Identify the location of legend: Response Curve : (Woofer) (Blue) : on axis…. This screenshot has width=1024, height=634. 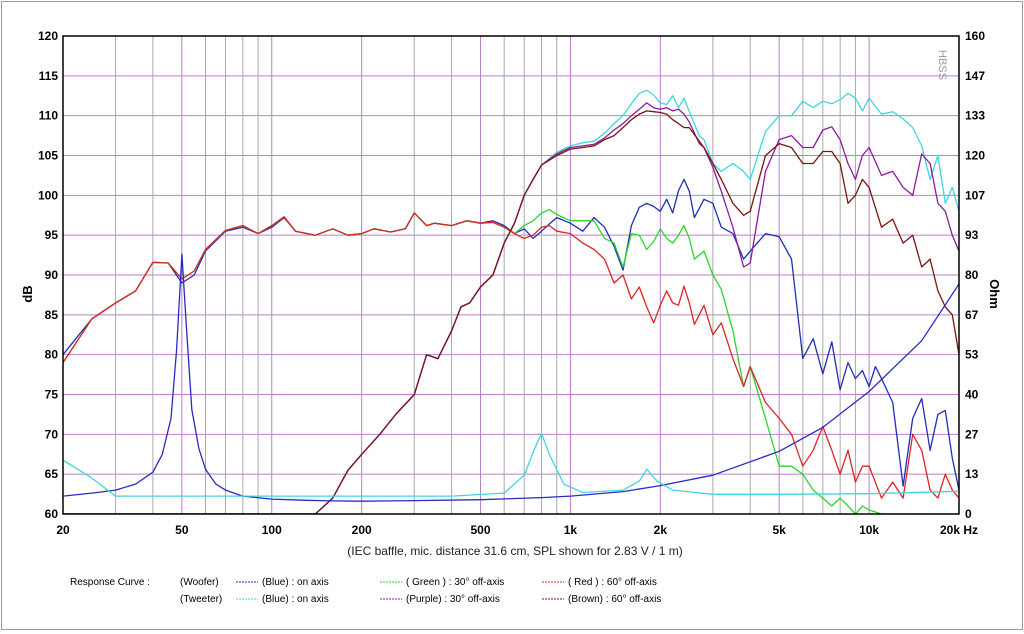
(365, 591).